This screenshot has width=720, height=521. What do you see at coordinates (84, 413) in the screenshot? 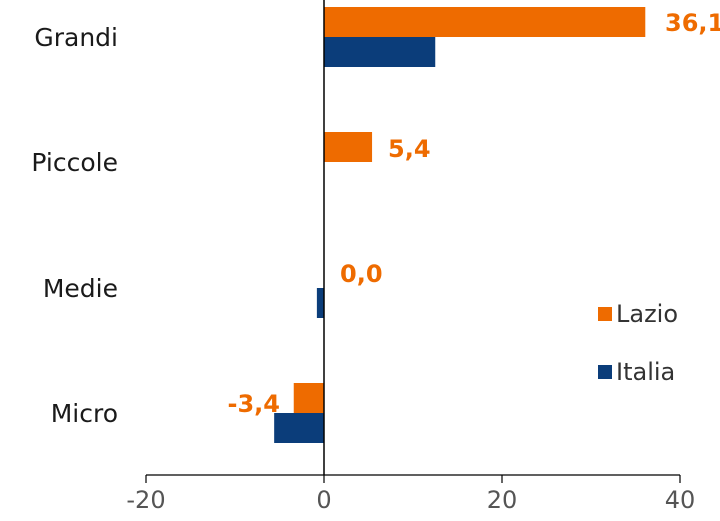
I see `category-label-micro: Micro` at bounding box center [84, 413].